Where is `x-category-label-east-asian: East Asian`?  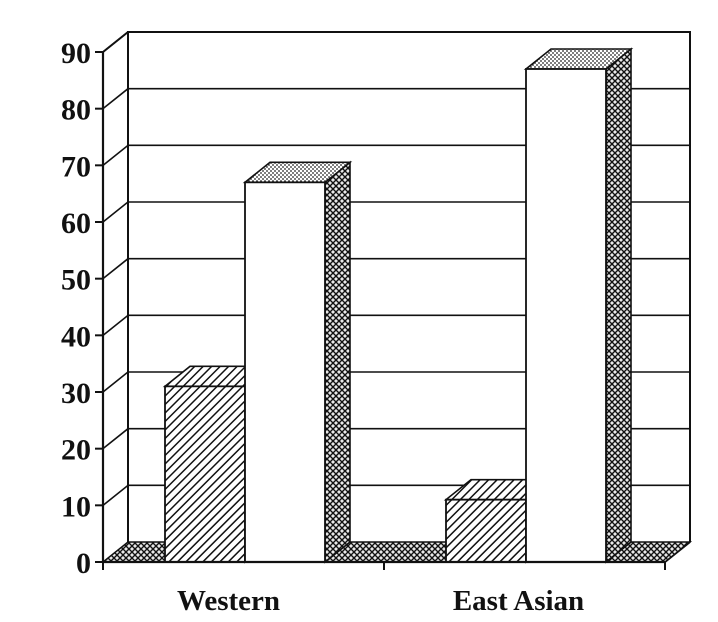 x-category-label-east-asian: East Asian is located at coordinates (518, 601).